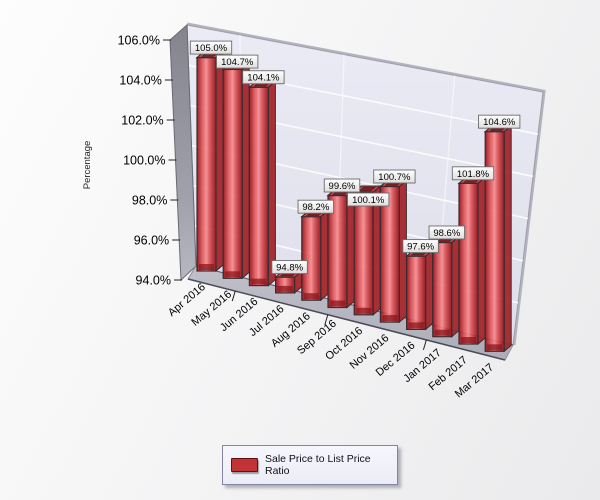 This screenshot has width=600, height=500. Describe the element at coordinates (139, 41) in the screenshot. I see `y-axis-tick-label: 106.0%` at that location.